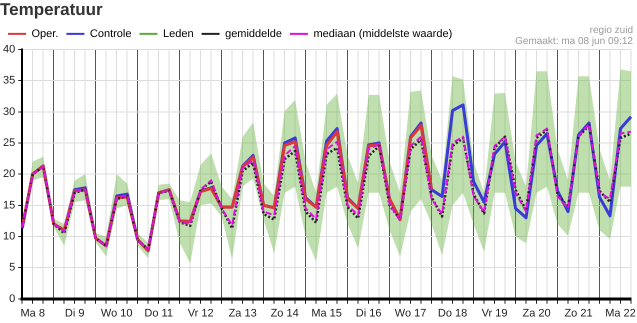 The image size is (637, 323). I want to click on x-tick-label: Vr 12, so click(201, 313).